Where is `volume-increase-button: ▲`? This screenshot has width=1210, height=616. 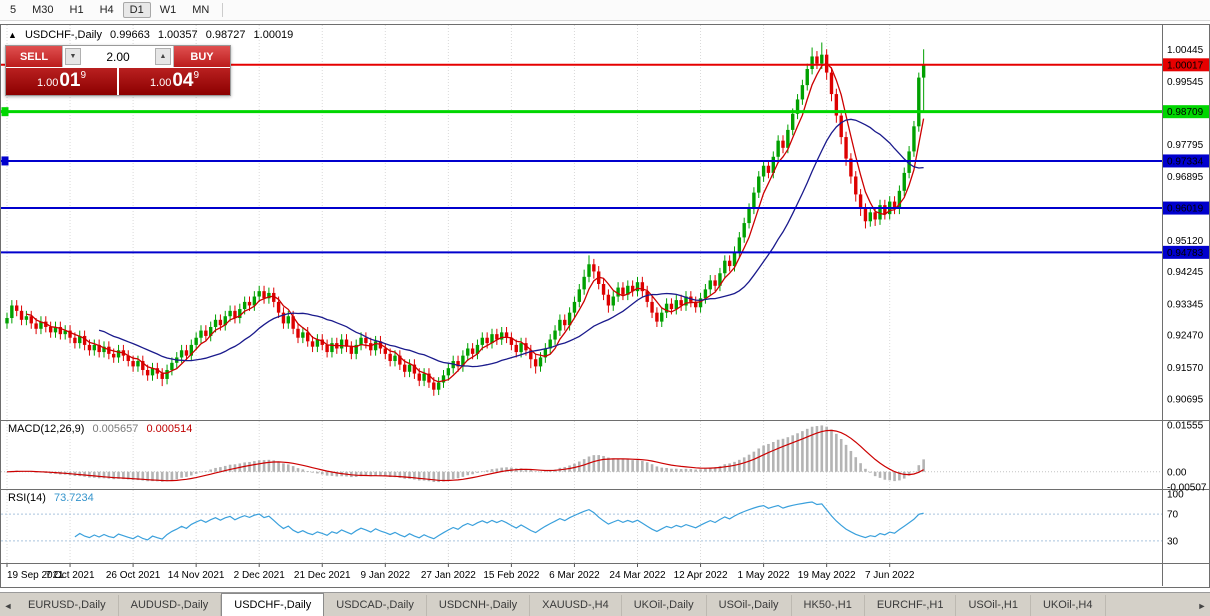
volume-increase-button: ▲ is located at coordinates (162, 56).